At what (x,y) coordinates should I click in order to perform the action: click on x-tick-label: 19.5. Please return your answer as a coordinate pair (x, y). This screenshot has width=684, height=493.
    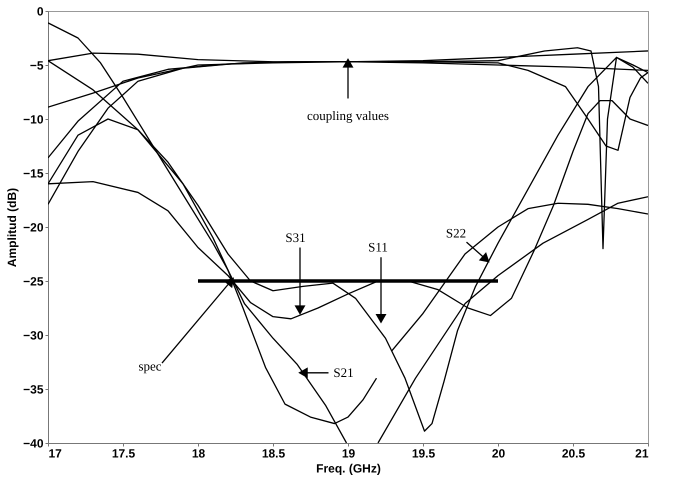
    Looking at the image, I should click on (424, 453).